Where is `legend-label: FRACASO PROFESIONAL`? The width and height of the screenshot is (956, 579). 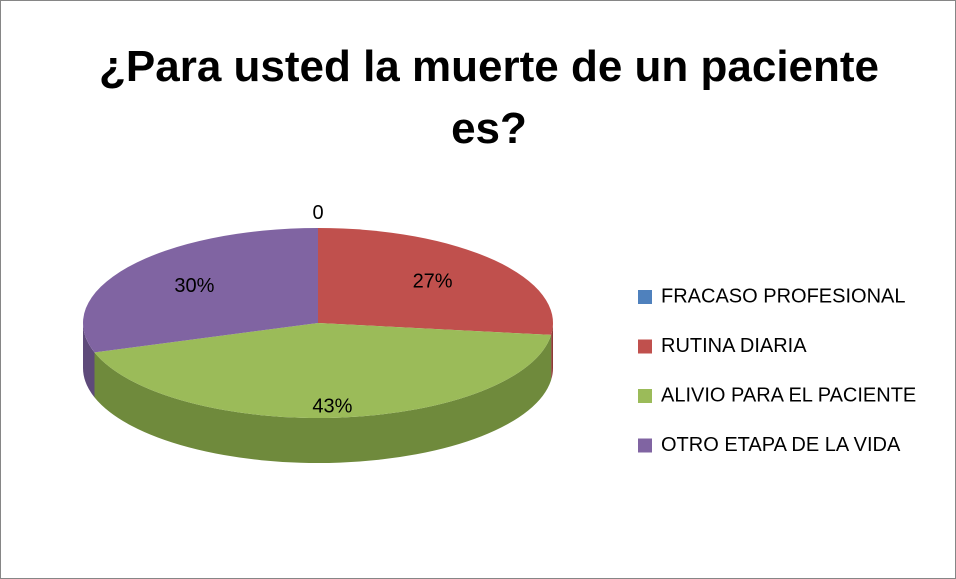 legend-label: FRACASO PROFESIONAL is located at coordinates (783, 296).